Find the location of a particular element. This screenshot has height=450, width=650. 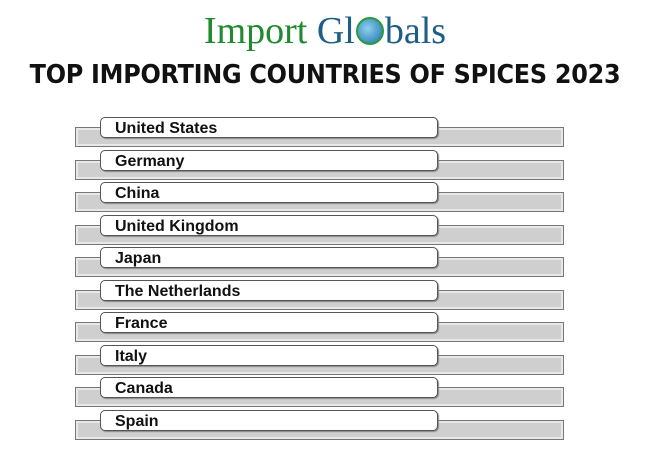

list-item: United Kingdom is located at coordinates (325, 230).